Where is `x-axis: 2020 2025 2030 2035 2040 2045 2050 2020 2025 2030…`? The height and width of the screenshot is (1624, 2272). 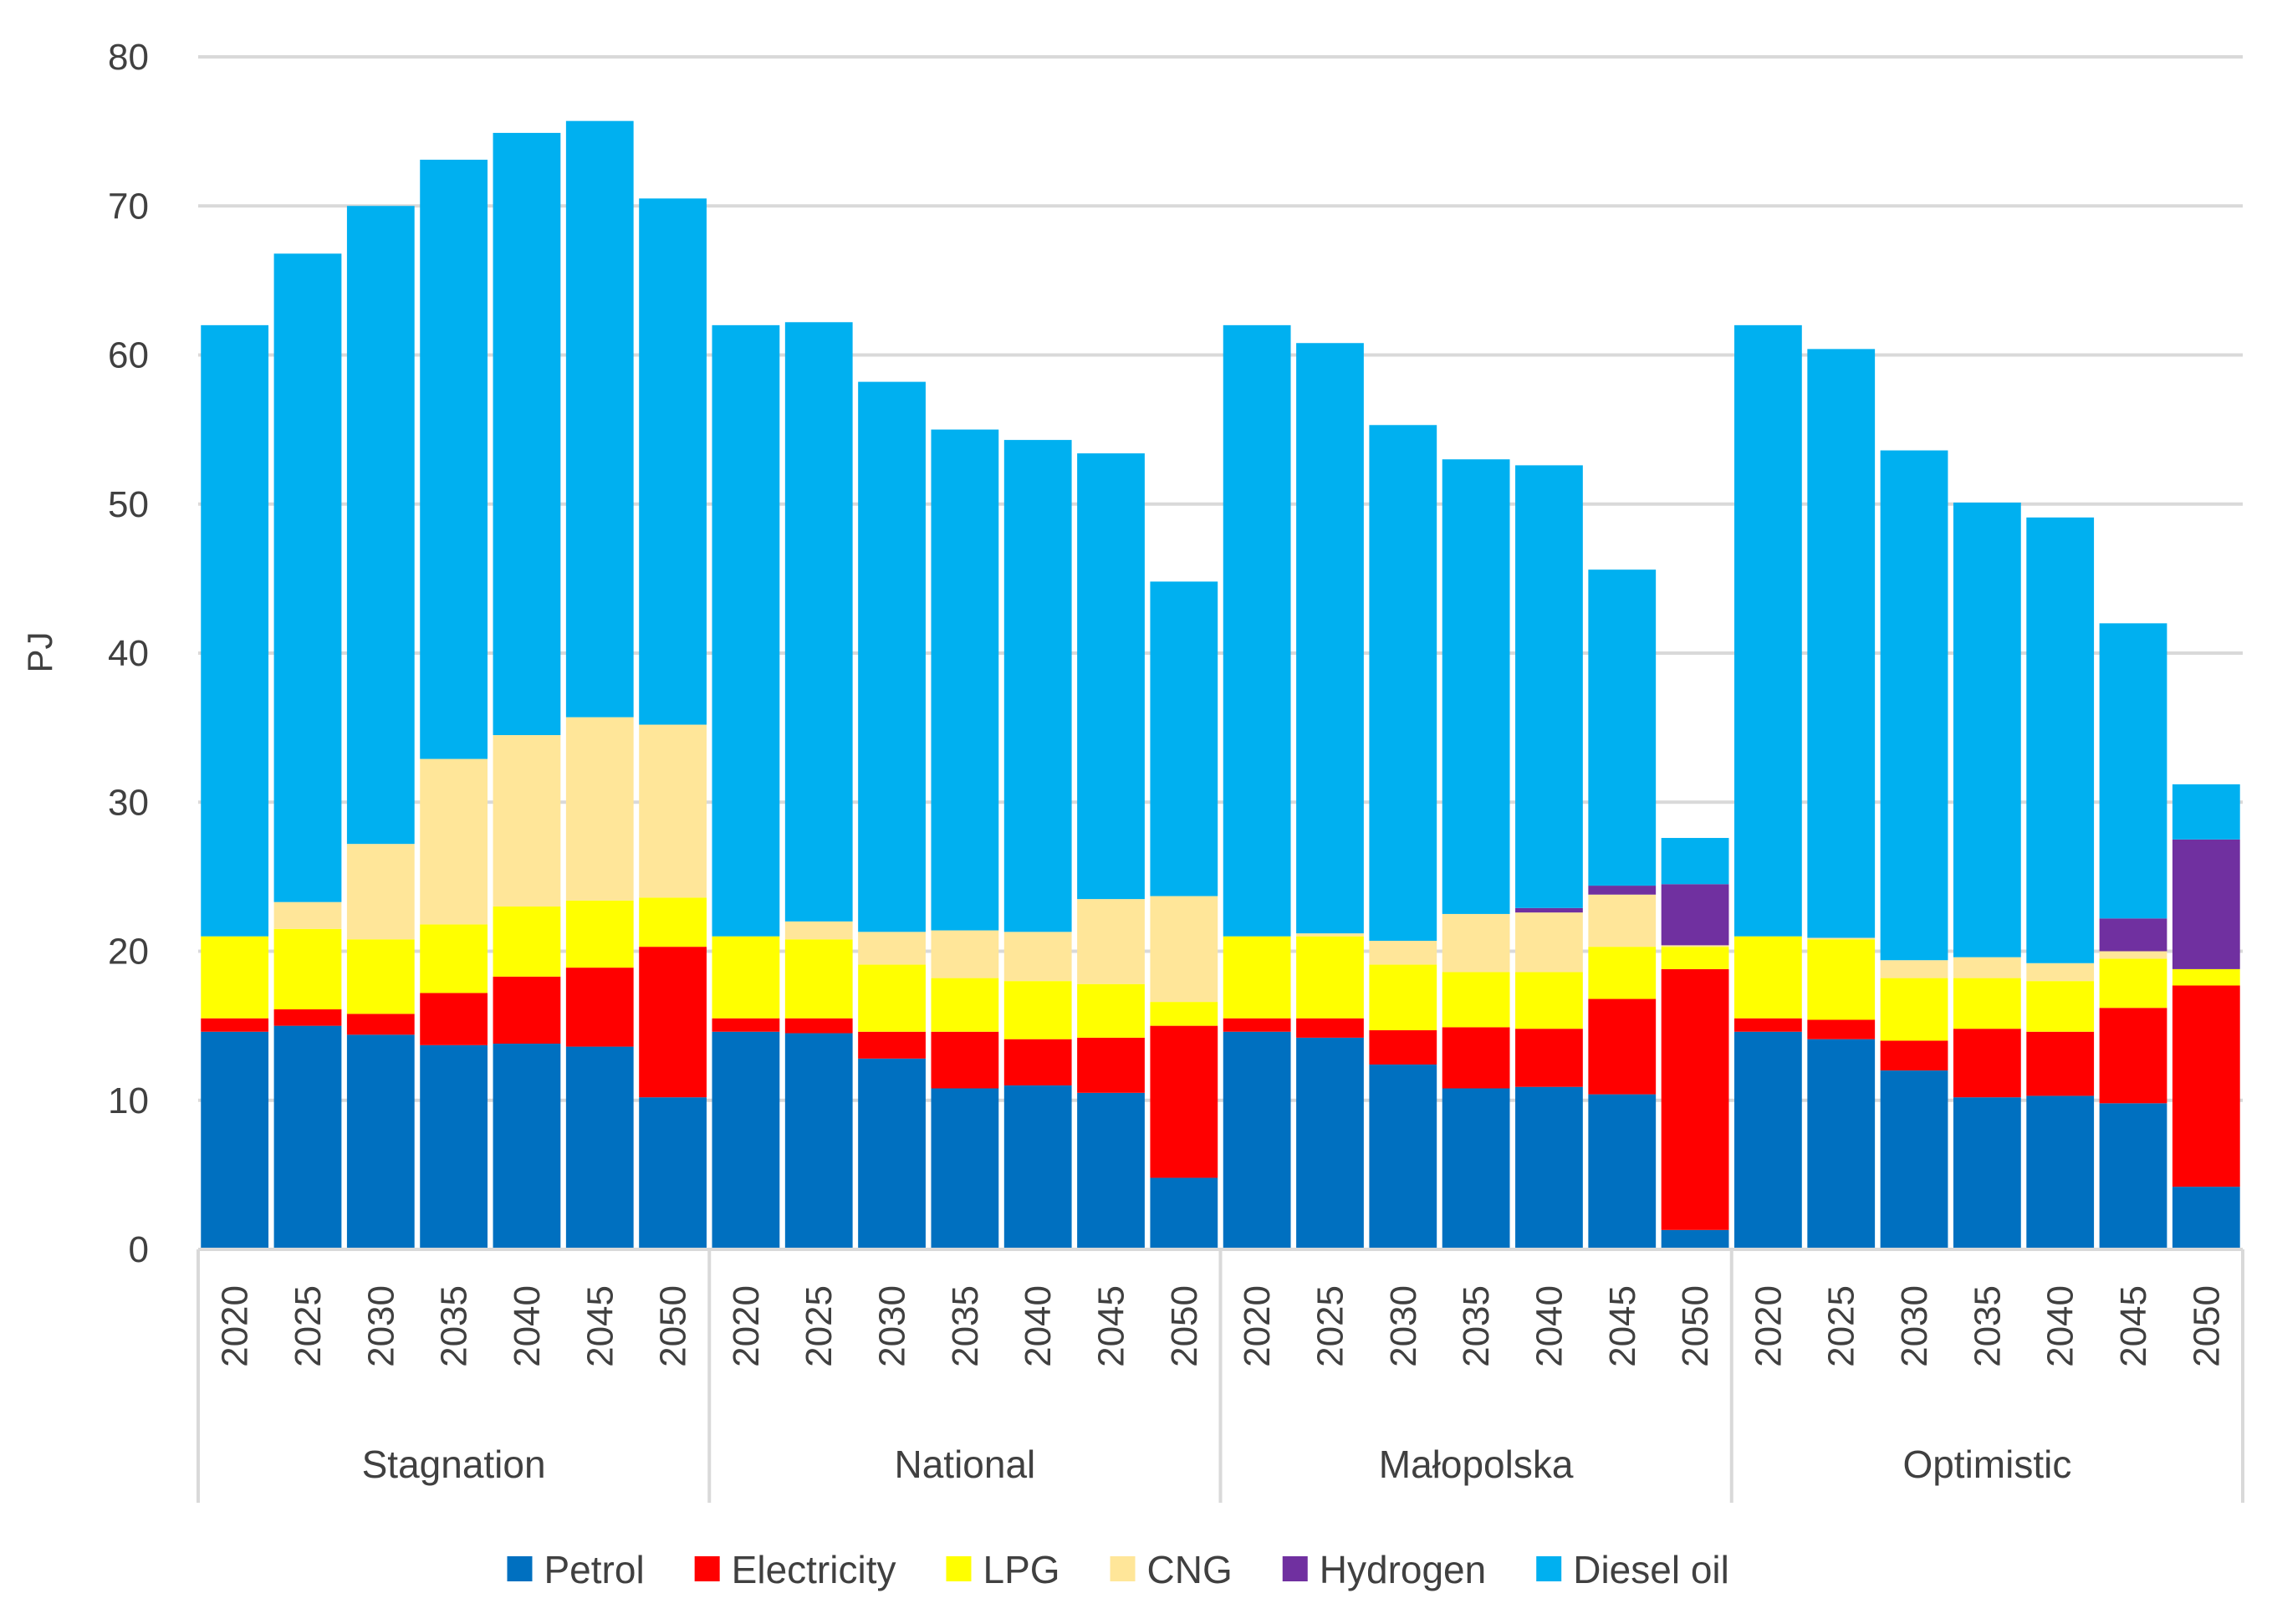 x-axis: 2020 2025 2030 2035 2040 2045 2050 2020 2025 2030… is located at coordinates (1220, 1375).